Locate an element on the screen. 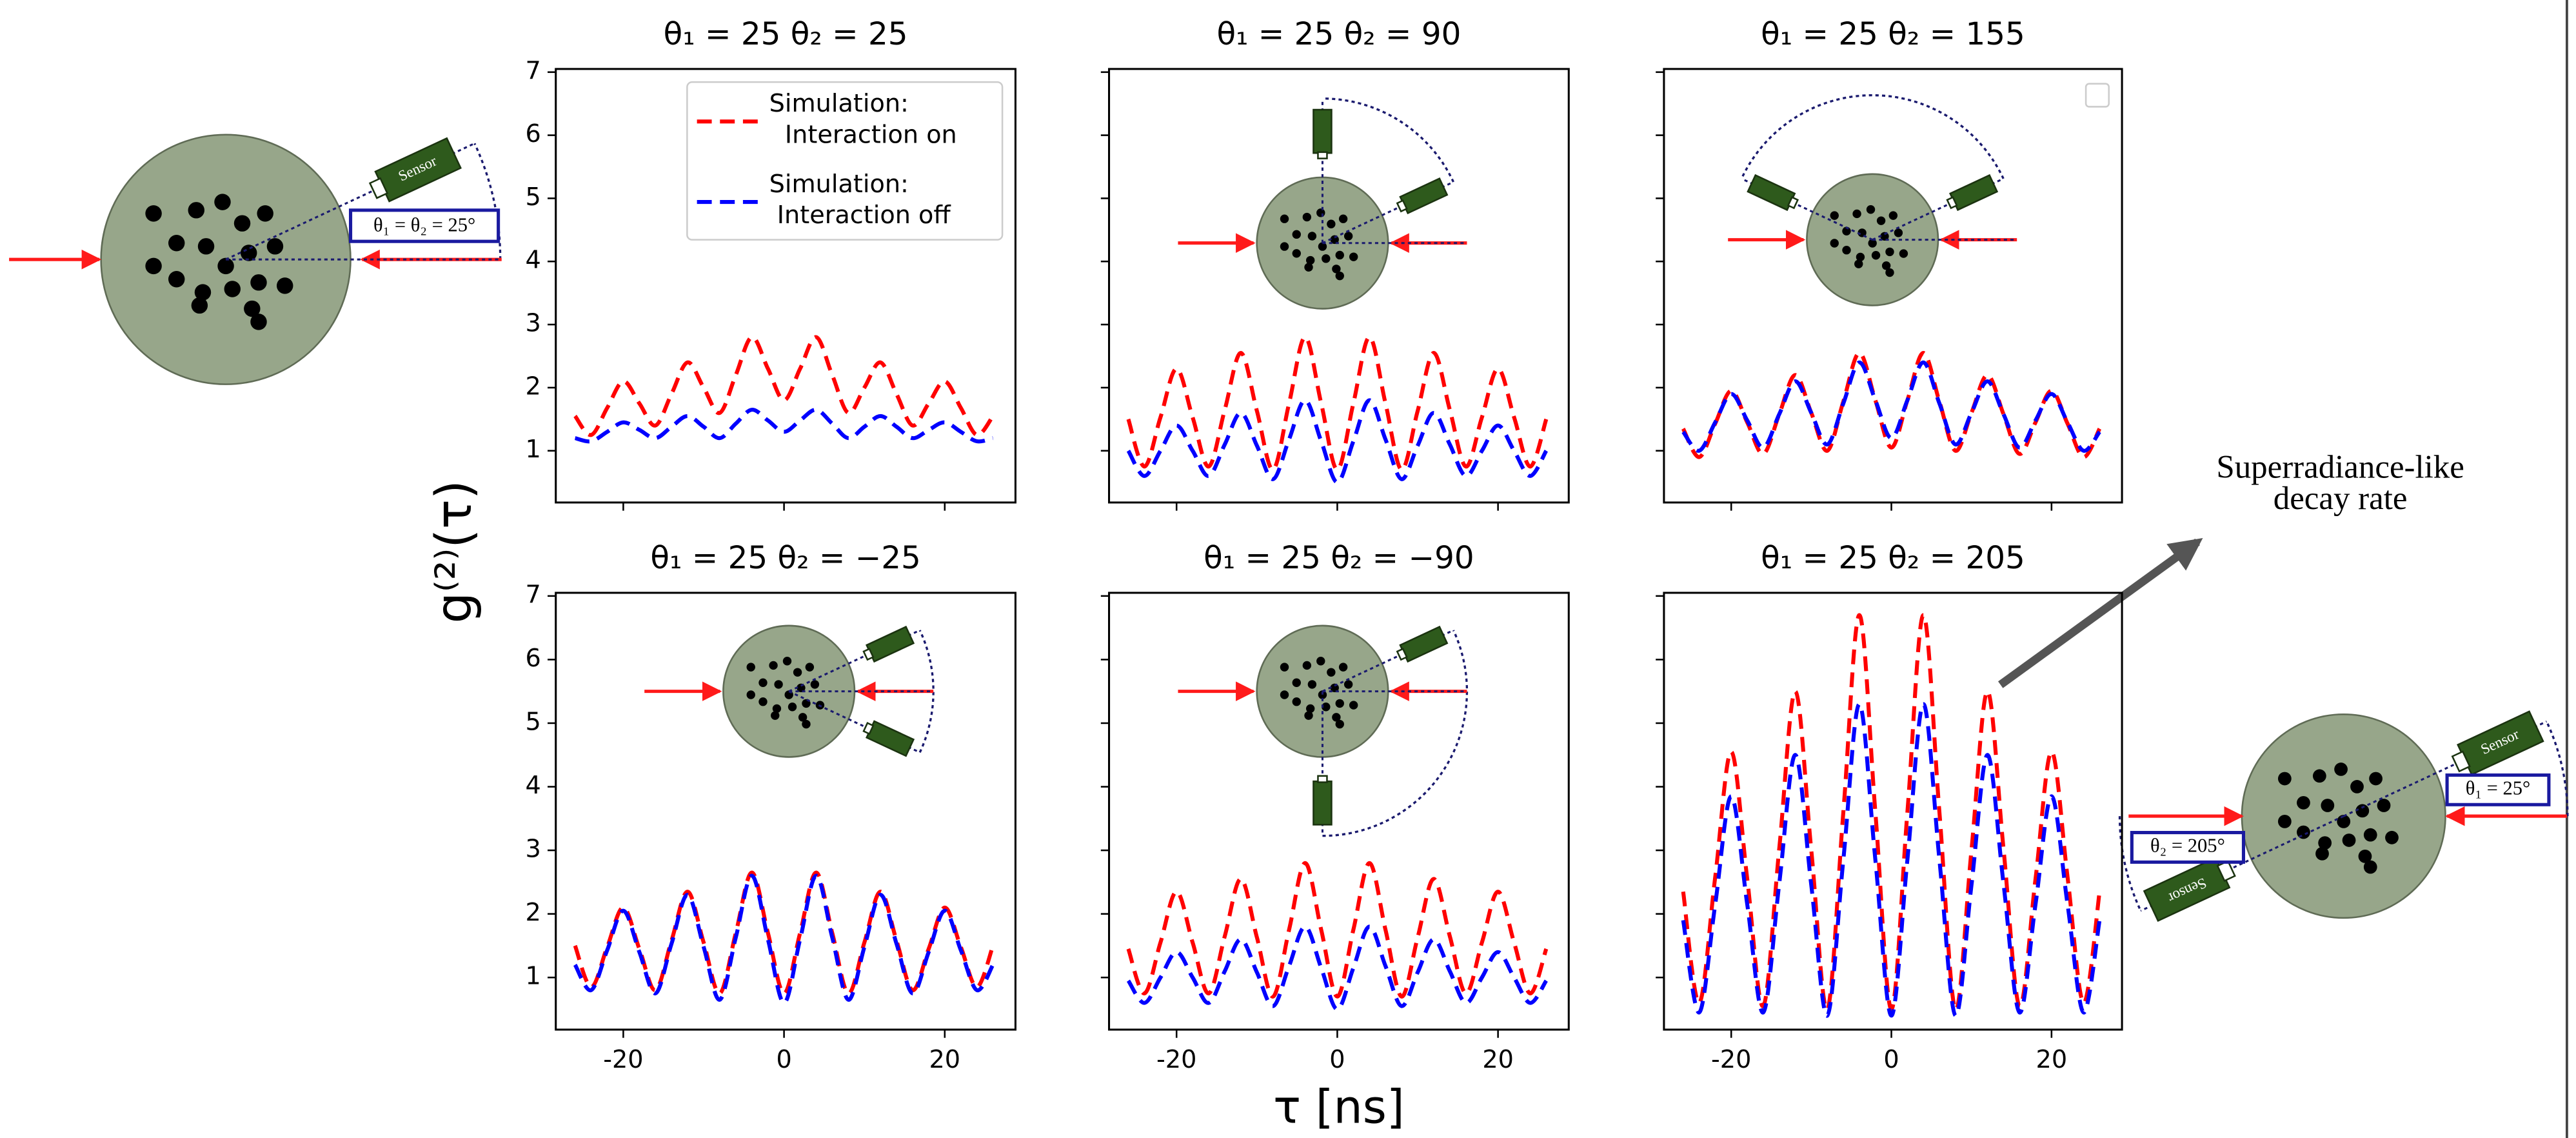  y-tick-label: 5 is located at coordinates (533, 722).